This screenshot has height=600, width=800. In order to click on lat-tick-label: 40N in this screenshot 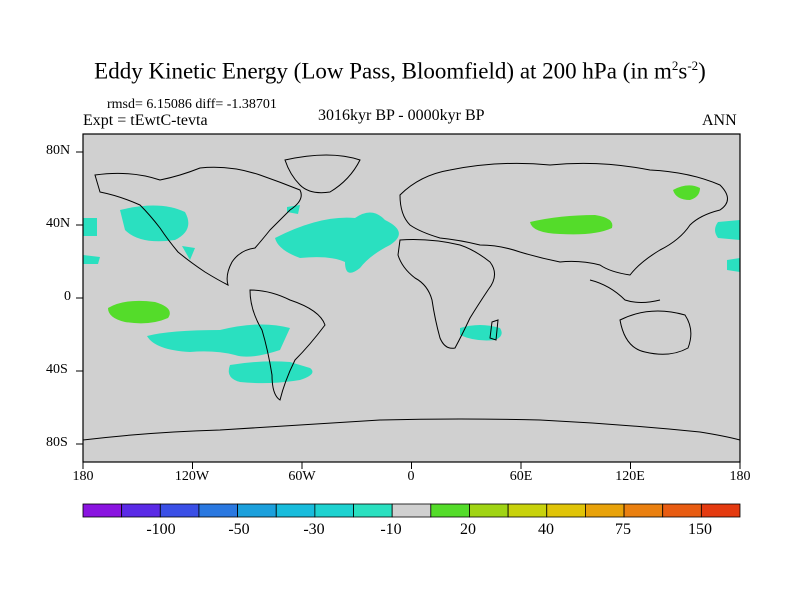, I will do `click(58, 223)`.